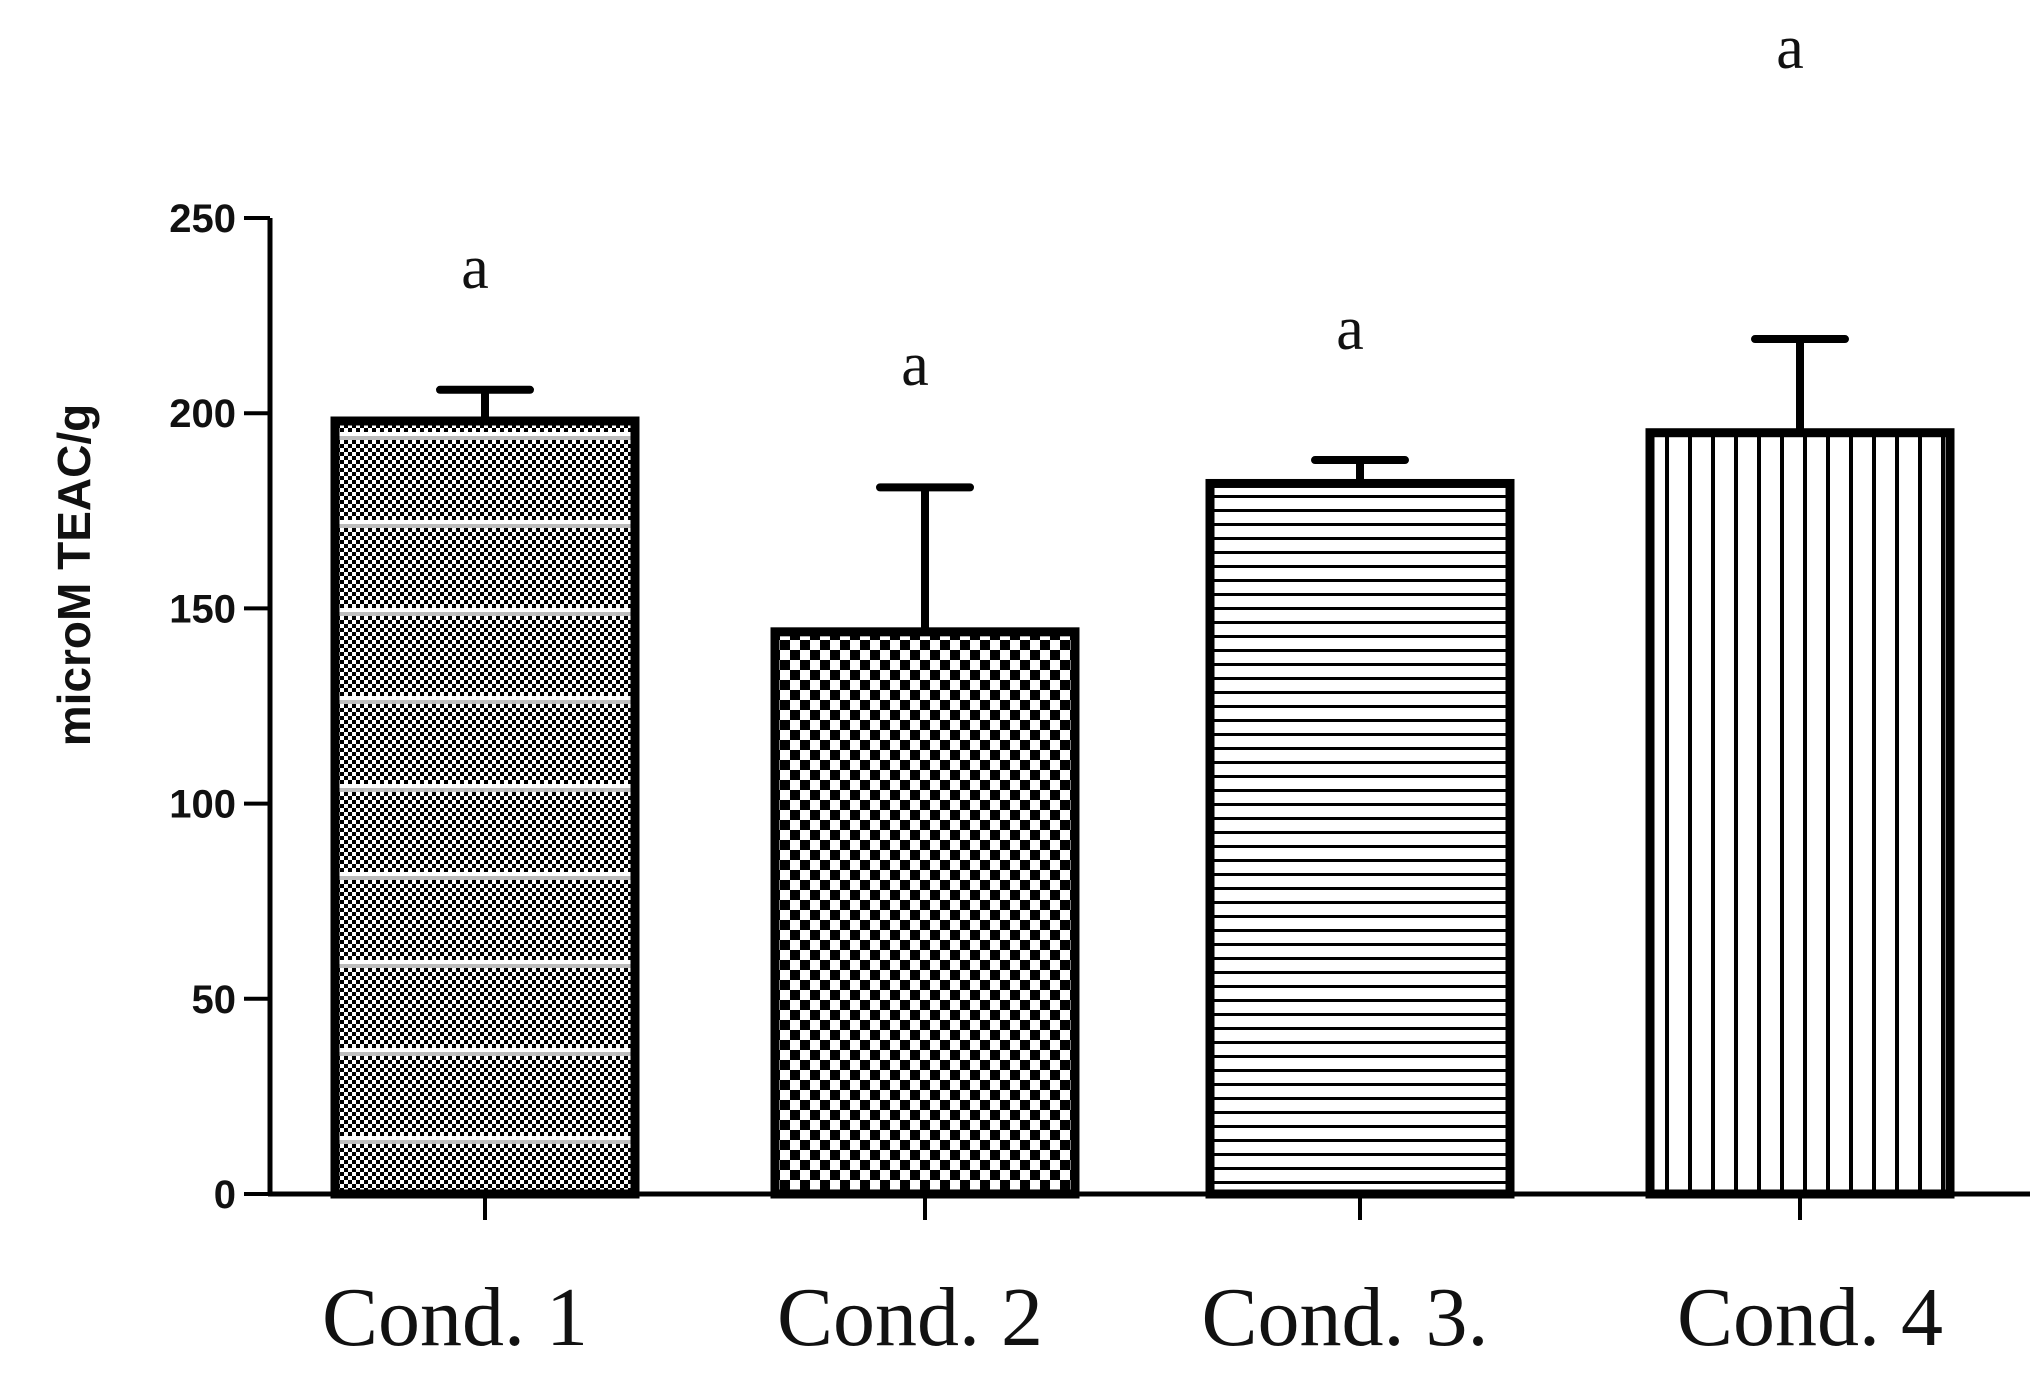 The image size is (2043, 1381). What do you see at coordinates (202, 805) in the screenshot?
I see `y-tick-label: 100` at bounding box center [202, 805].